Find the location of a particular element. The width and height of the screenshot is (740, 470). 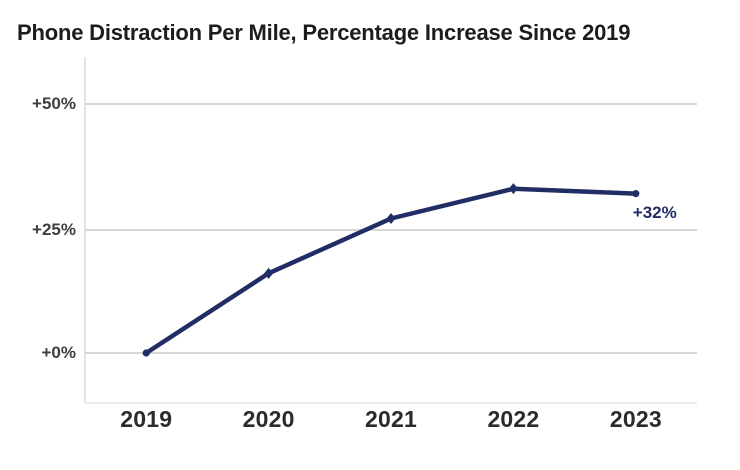

x-tick-2023: 2023 is located at coordinates (635, 419).